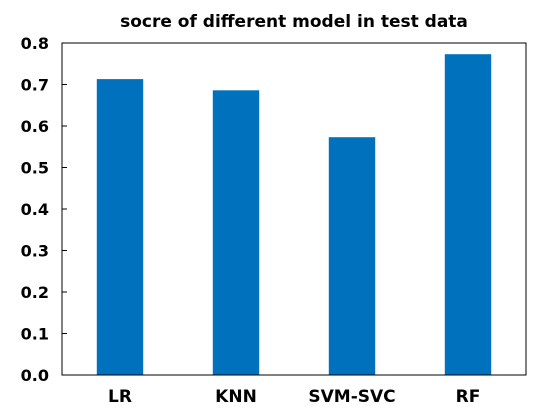  What do you see at coordinates (120, 227) in the screenshot?
I see `bar-lr` at bounding box center [120, 227].